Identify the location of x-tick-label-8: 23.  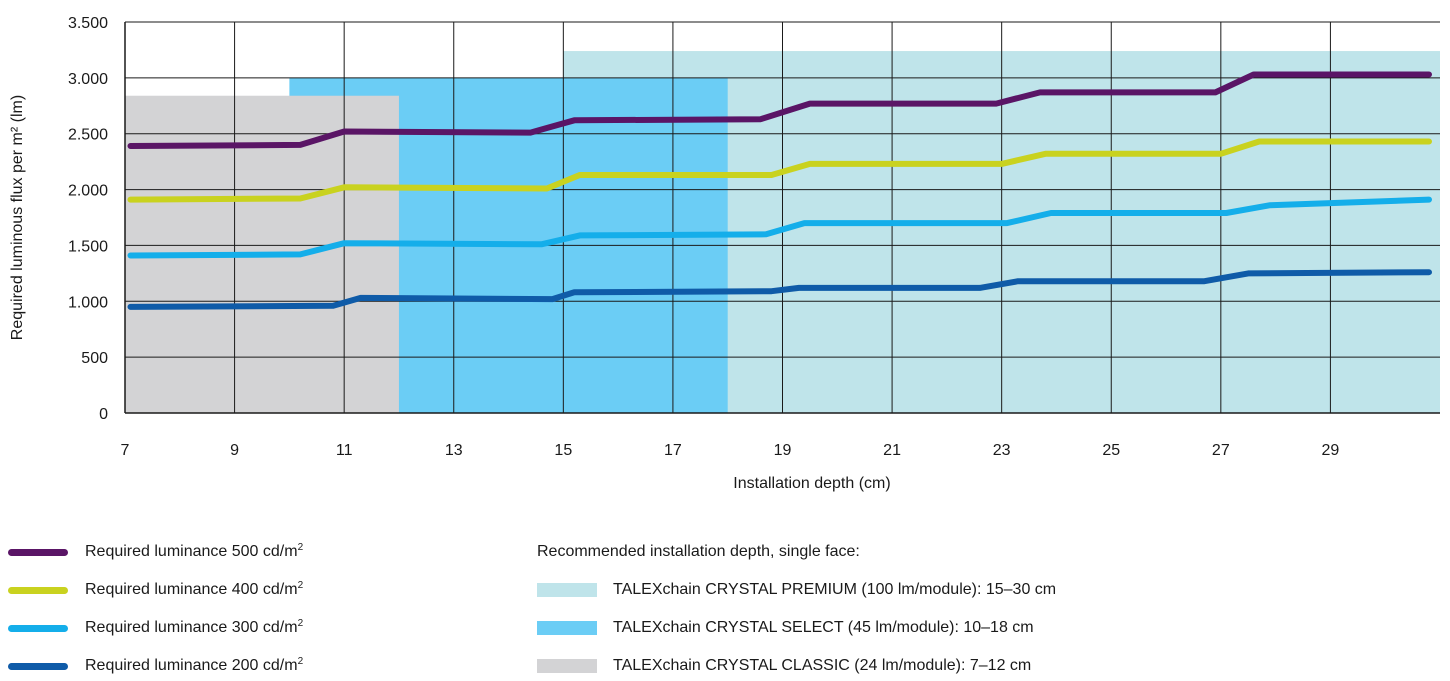
(1002, 450).